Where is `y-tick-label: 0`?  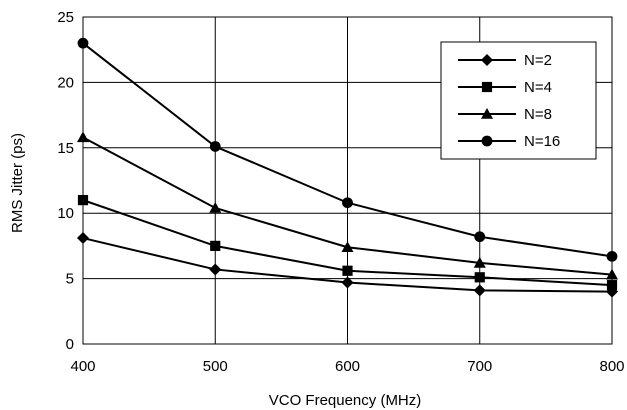 y-tick-label: 0 is located at coordinates (70, 344).